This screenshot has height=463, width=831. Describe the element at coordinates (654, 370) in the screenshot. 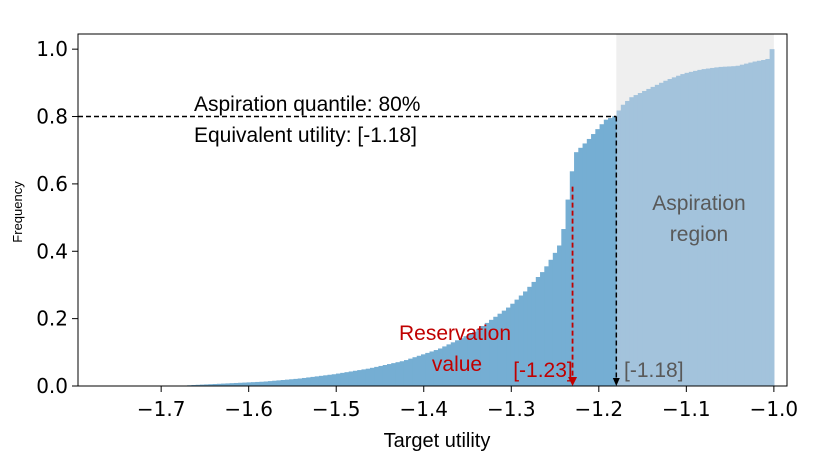

I see `equivalent-utility-number: [-1.18]` at that location.